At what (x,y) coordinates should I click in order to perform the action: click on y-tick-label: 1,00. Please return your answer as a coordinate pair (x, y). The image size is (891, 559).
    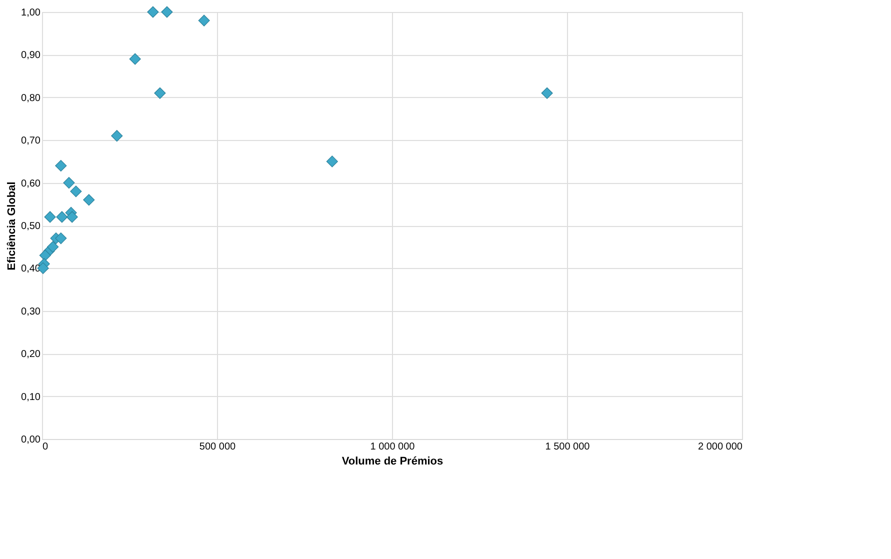
    Looking at the image, I should click on (31, 13).